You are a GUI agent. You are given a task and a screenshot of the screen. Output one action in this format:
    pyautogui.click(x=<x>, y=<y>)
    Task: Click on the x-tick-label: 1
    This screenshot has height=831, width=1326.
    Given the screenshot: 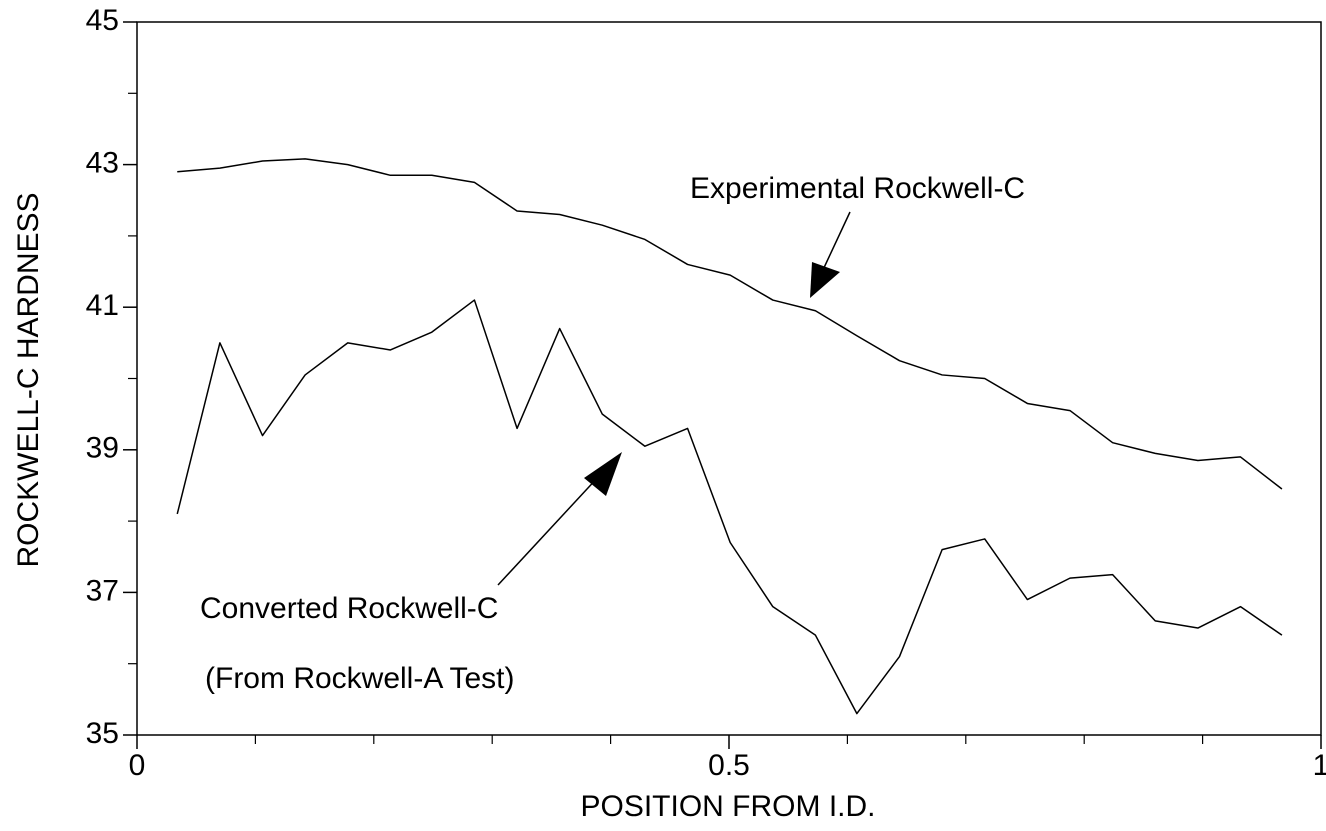 What is the action you would take?
    pyautogui.click(x=1319, y=765)
    